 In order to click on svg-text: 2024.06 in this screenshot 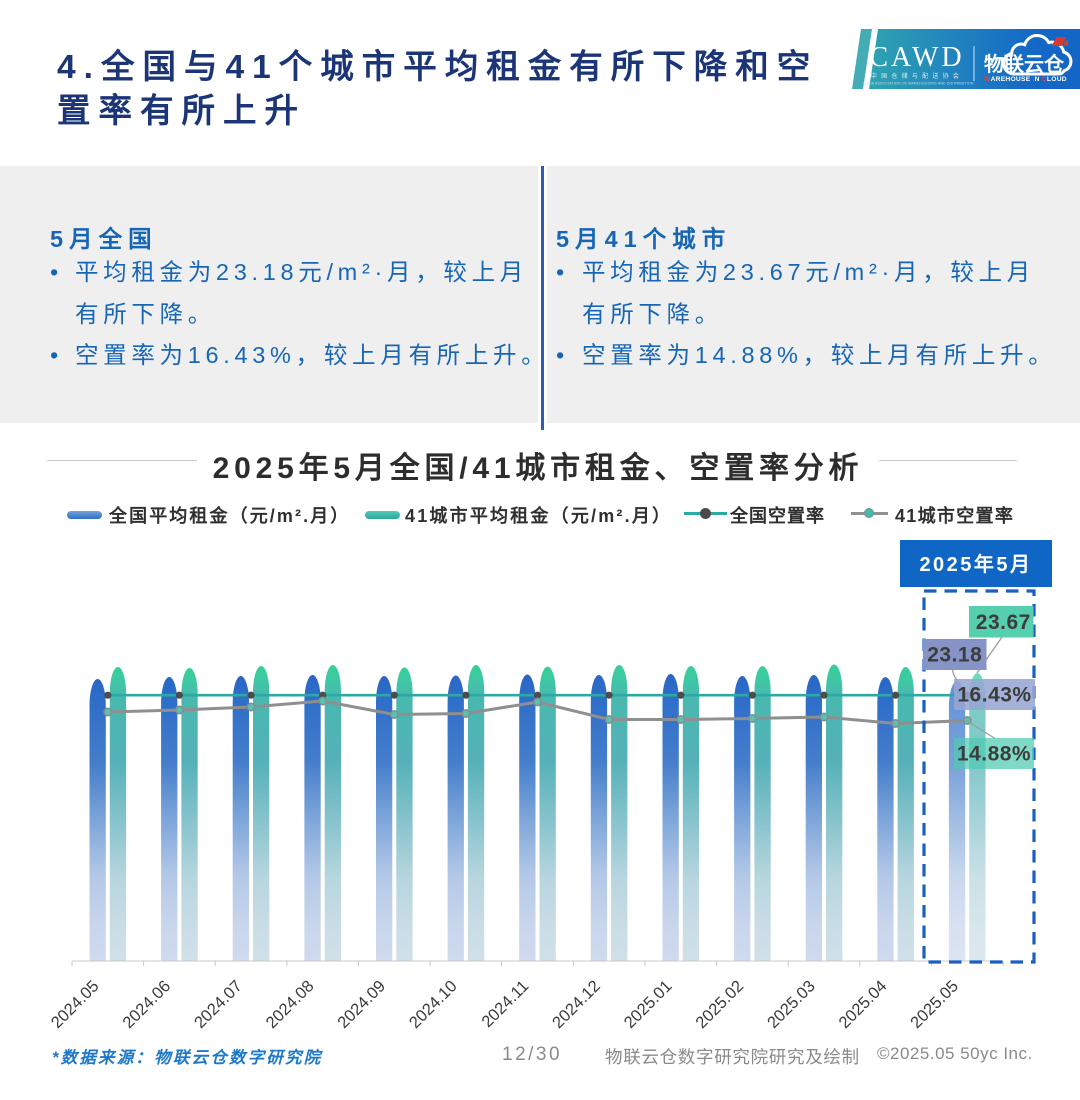, I will do `click(146, 1004)`.